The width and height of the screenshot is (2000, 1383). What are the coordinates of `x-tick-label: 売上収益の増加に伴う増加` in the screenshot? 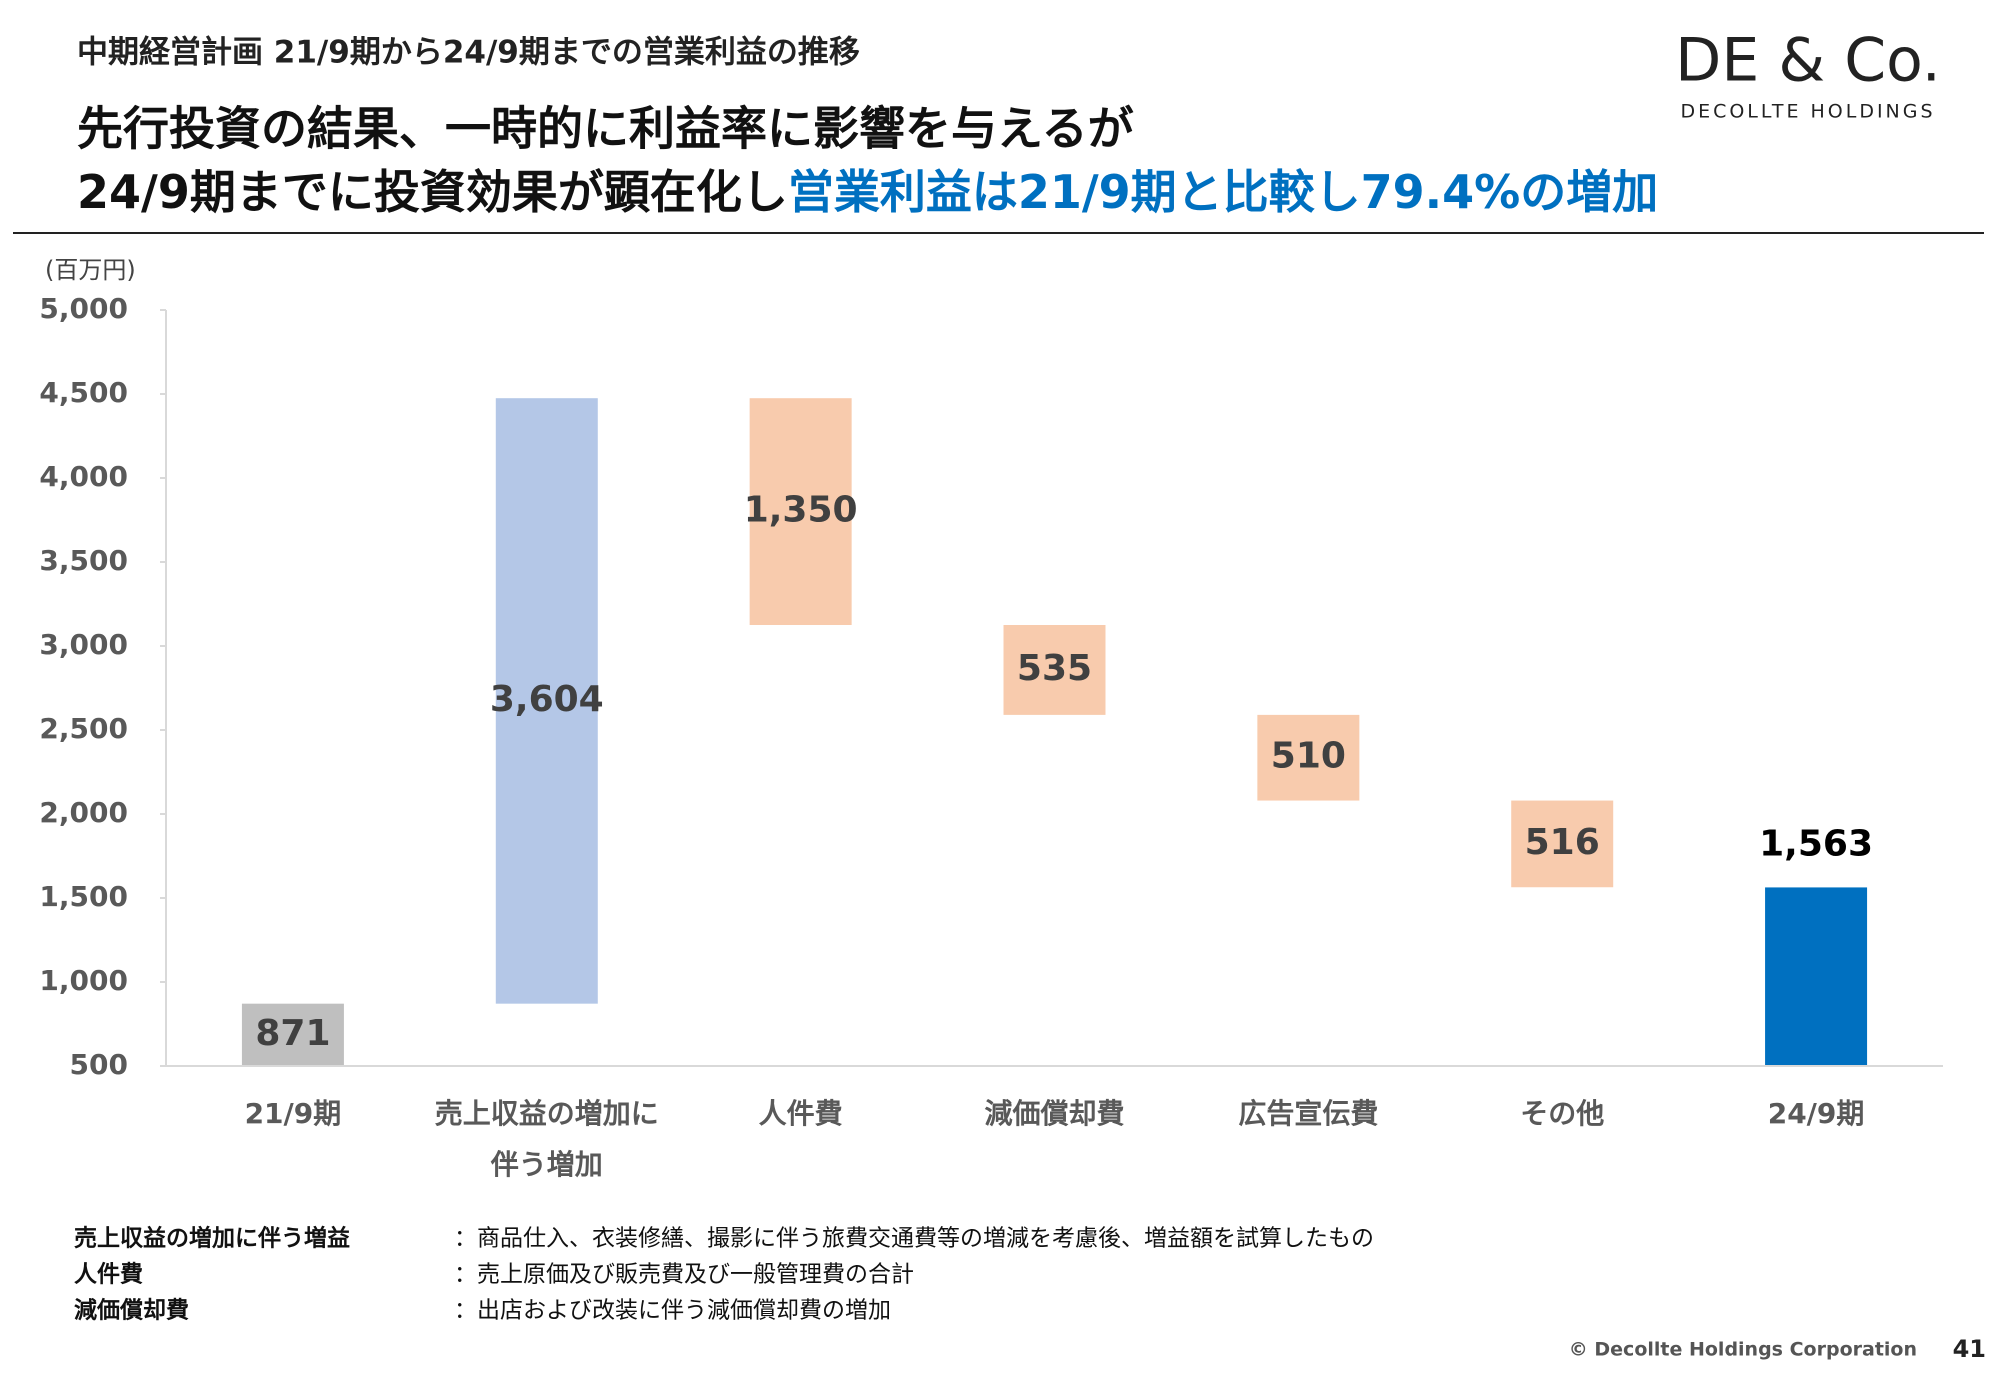 It's located at (547, 1139).